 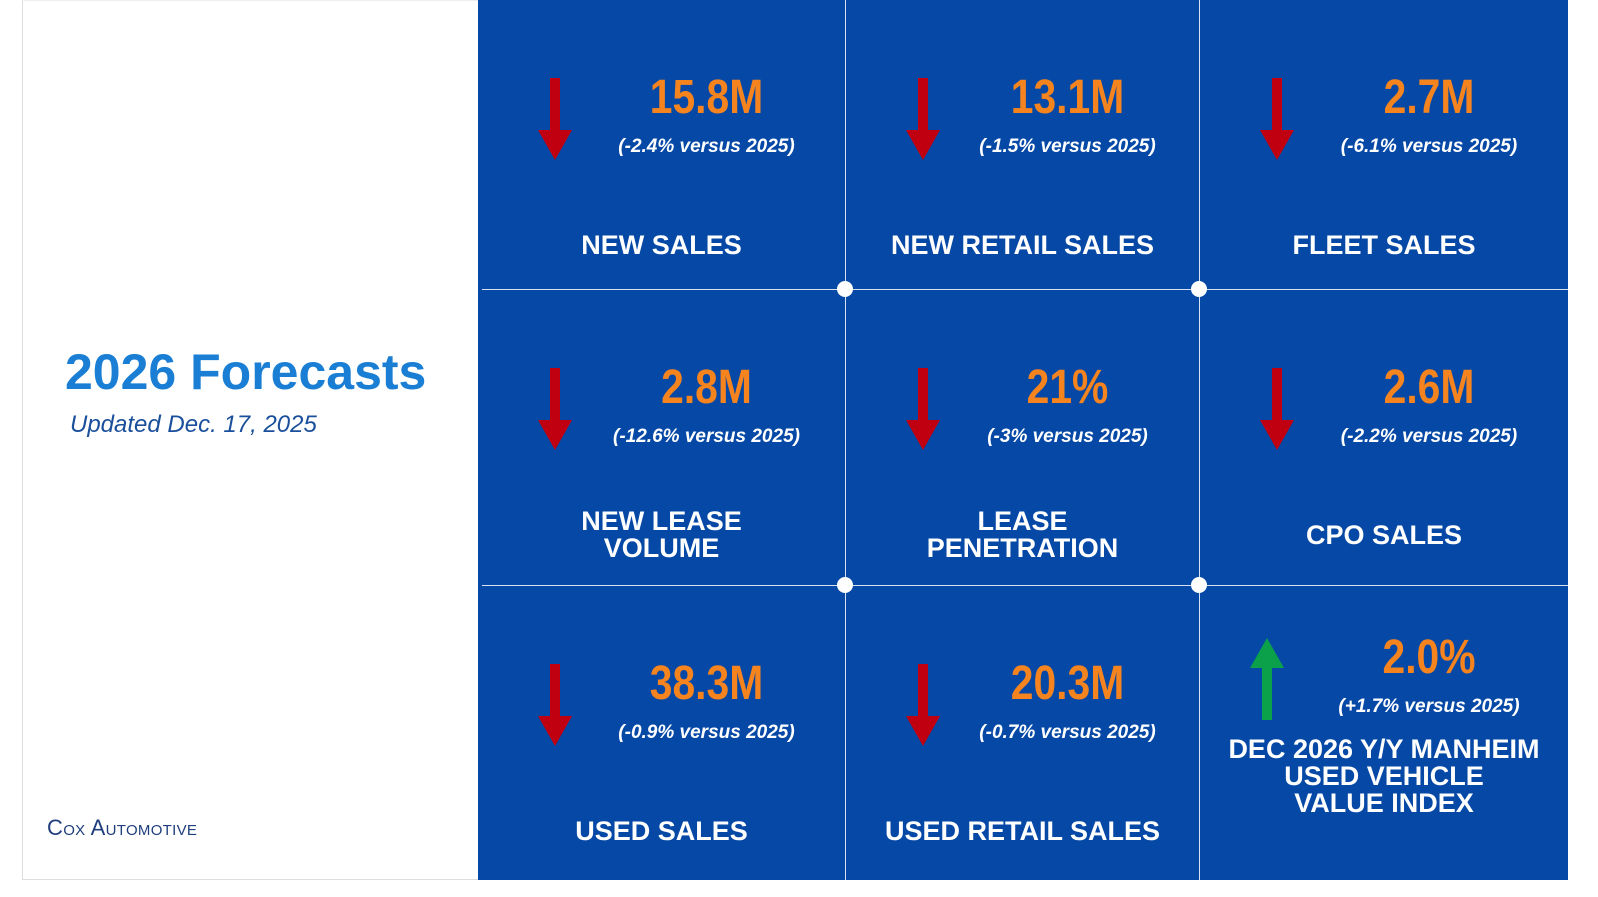 What do you see at coordinates (1022, 521) in the screenshot?
I see `label-line: LEASE` at bounding box center [1022, 521].